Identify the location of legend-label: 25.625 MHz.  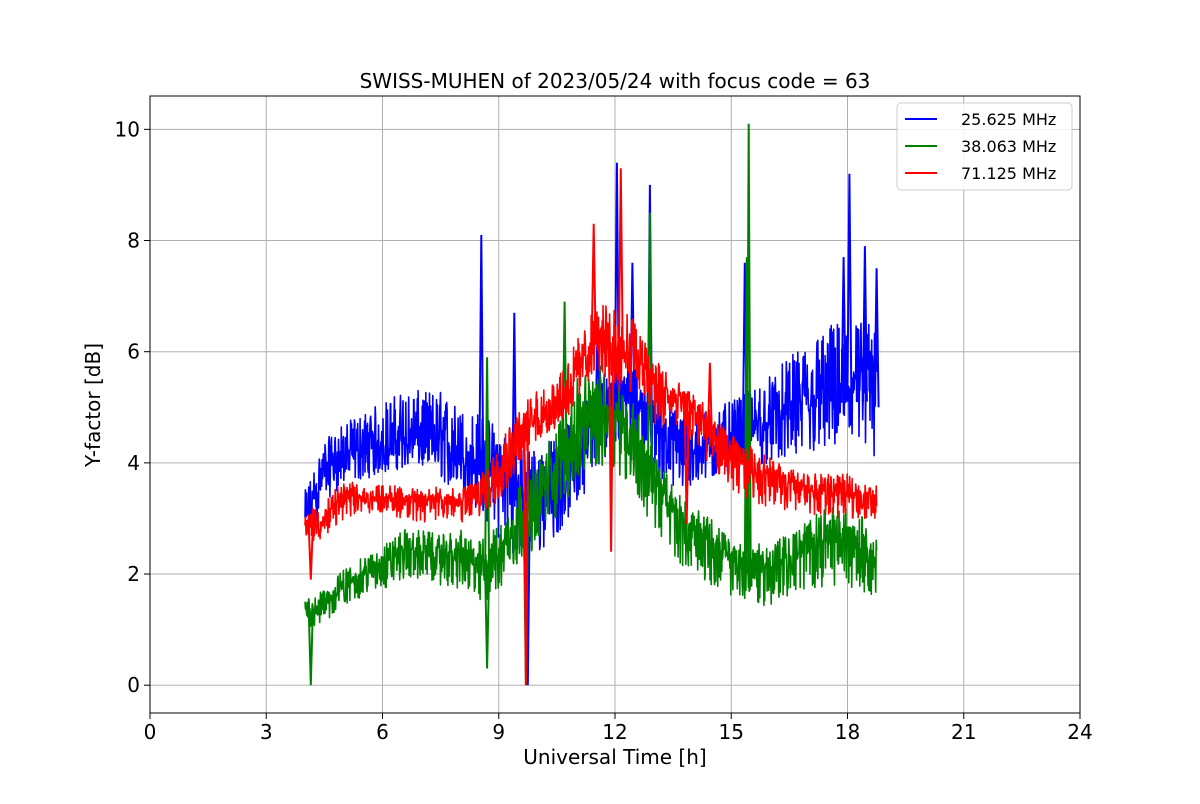
(1008, 119).